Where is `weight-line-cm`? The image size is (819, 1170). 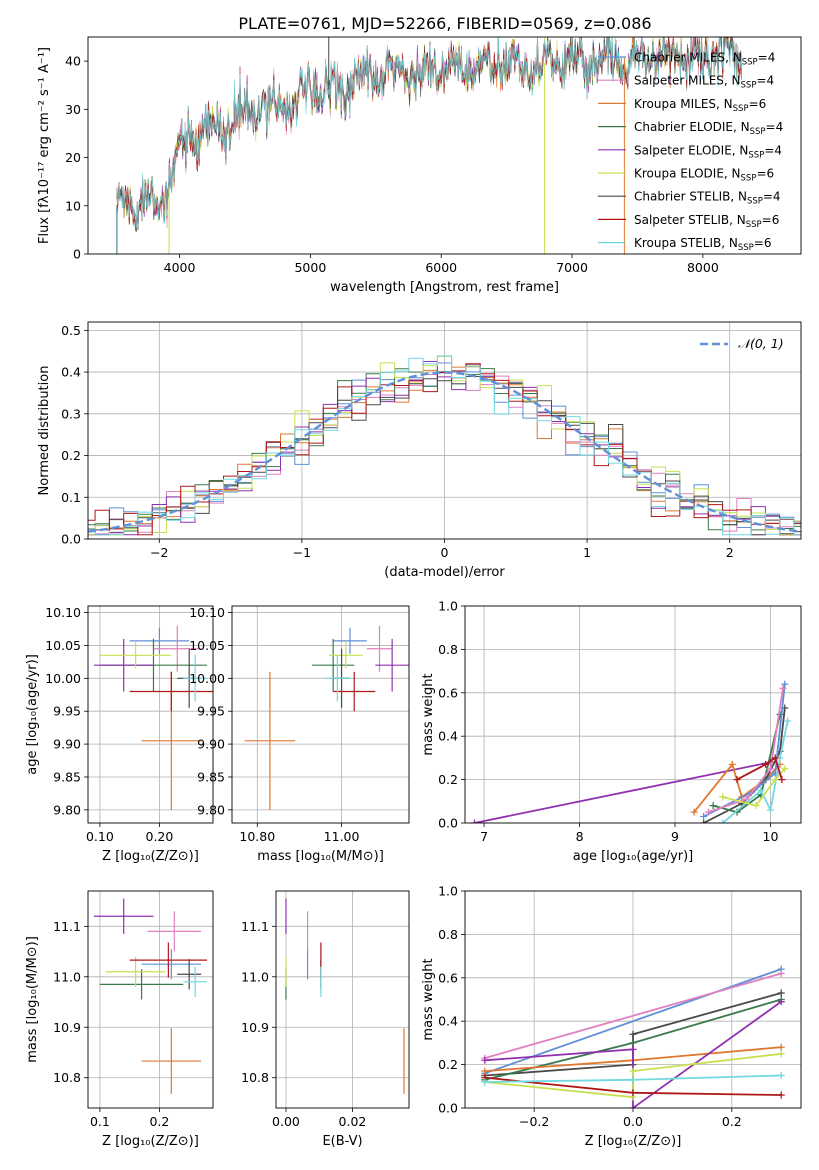
weight-line-cm is located at coordinates (744, 751).